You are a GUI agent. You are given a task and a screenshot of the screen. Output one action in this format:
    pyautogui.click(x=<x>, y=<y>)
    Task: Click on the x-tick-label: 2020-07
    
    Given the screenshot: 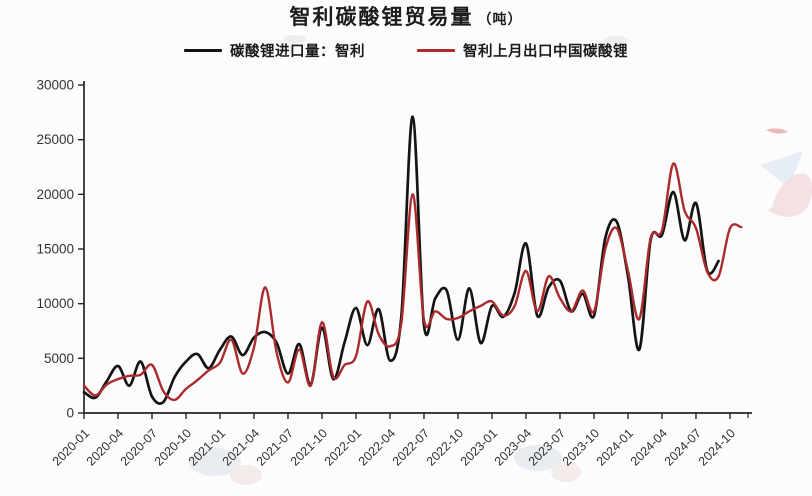 What is the action you would take?
    pyautogui.click(x=139, y=447)
    